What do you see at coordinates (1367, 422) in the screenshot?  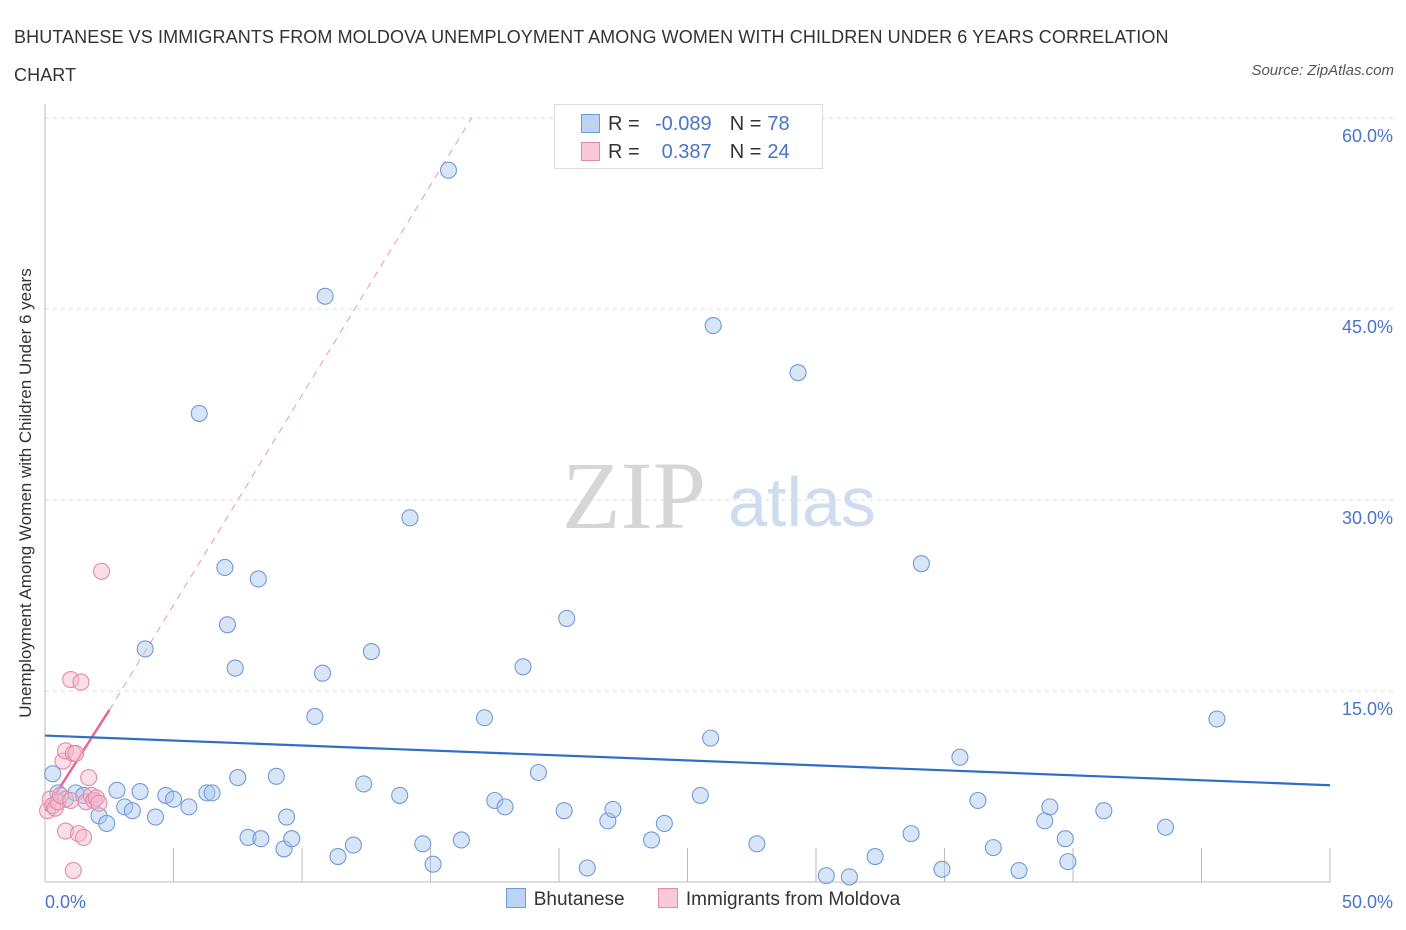 I see `y-tick-labels: 15.0% 30.0% 45.0% 60.0%` at bounding box center [1367, 422].